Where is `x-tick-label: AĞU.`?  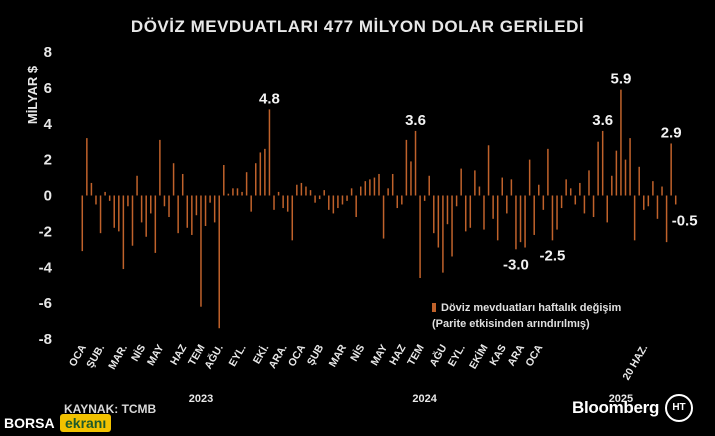 x-tick-label: AĞU. is located at coordinates (213, 356).